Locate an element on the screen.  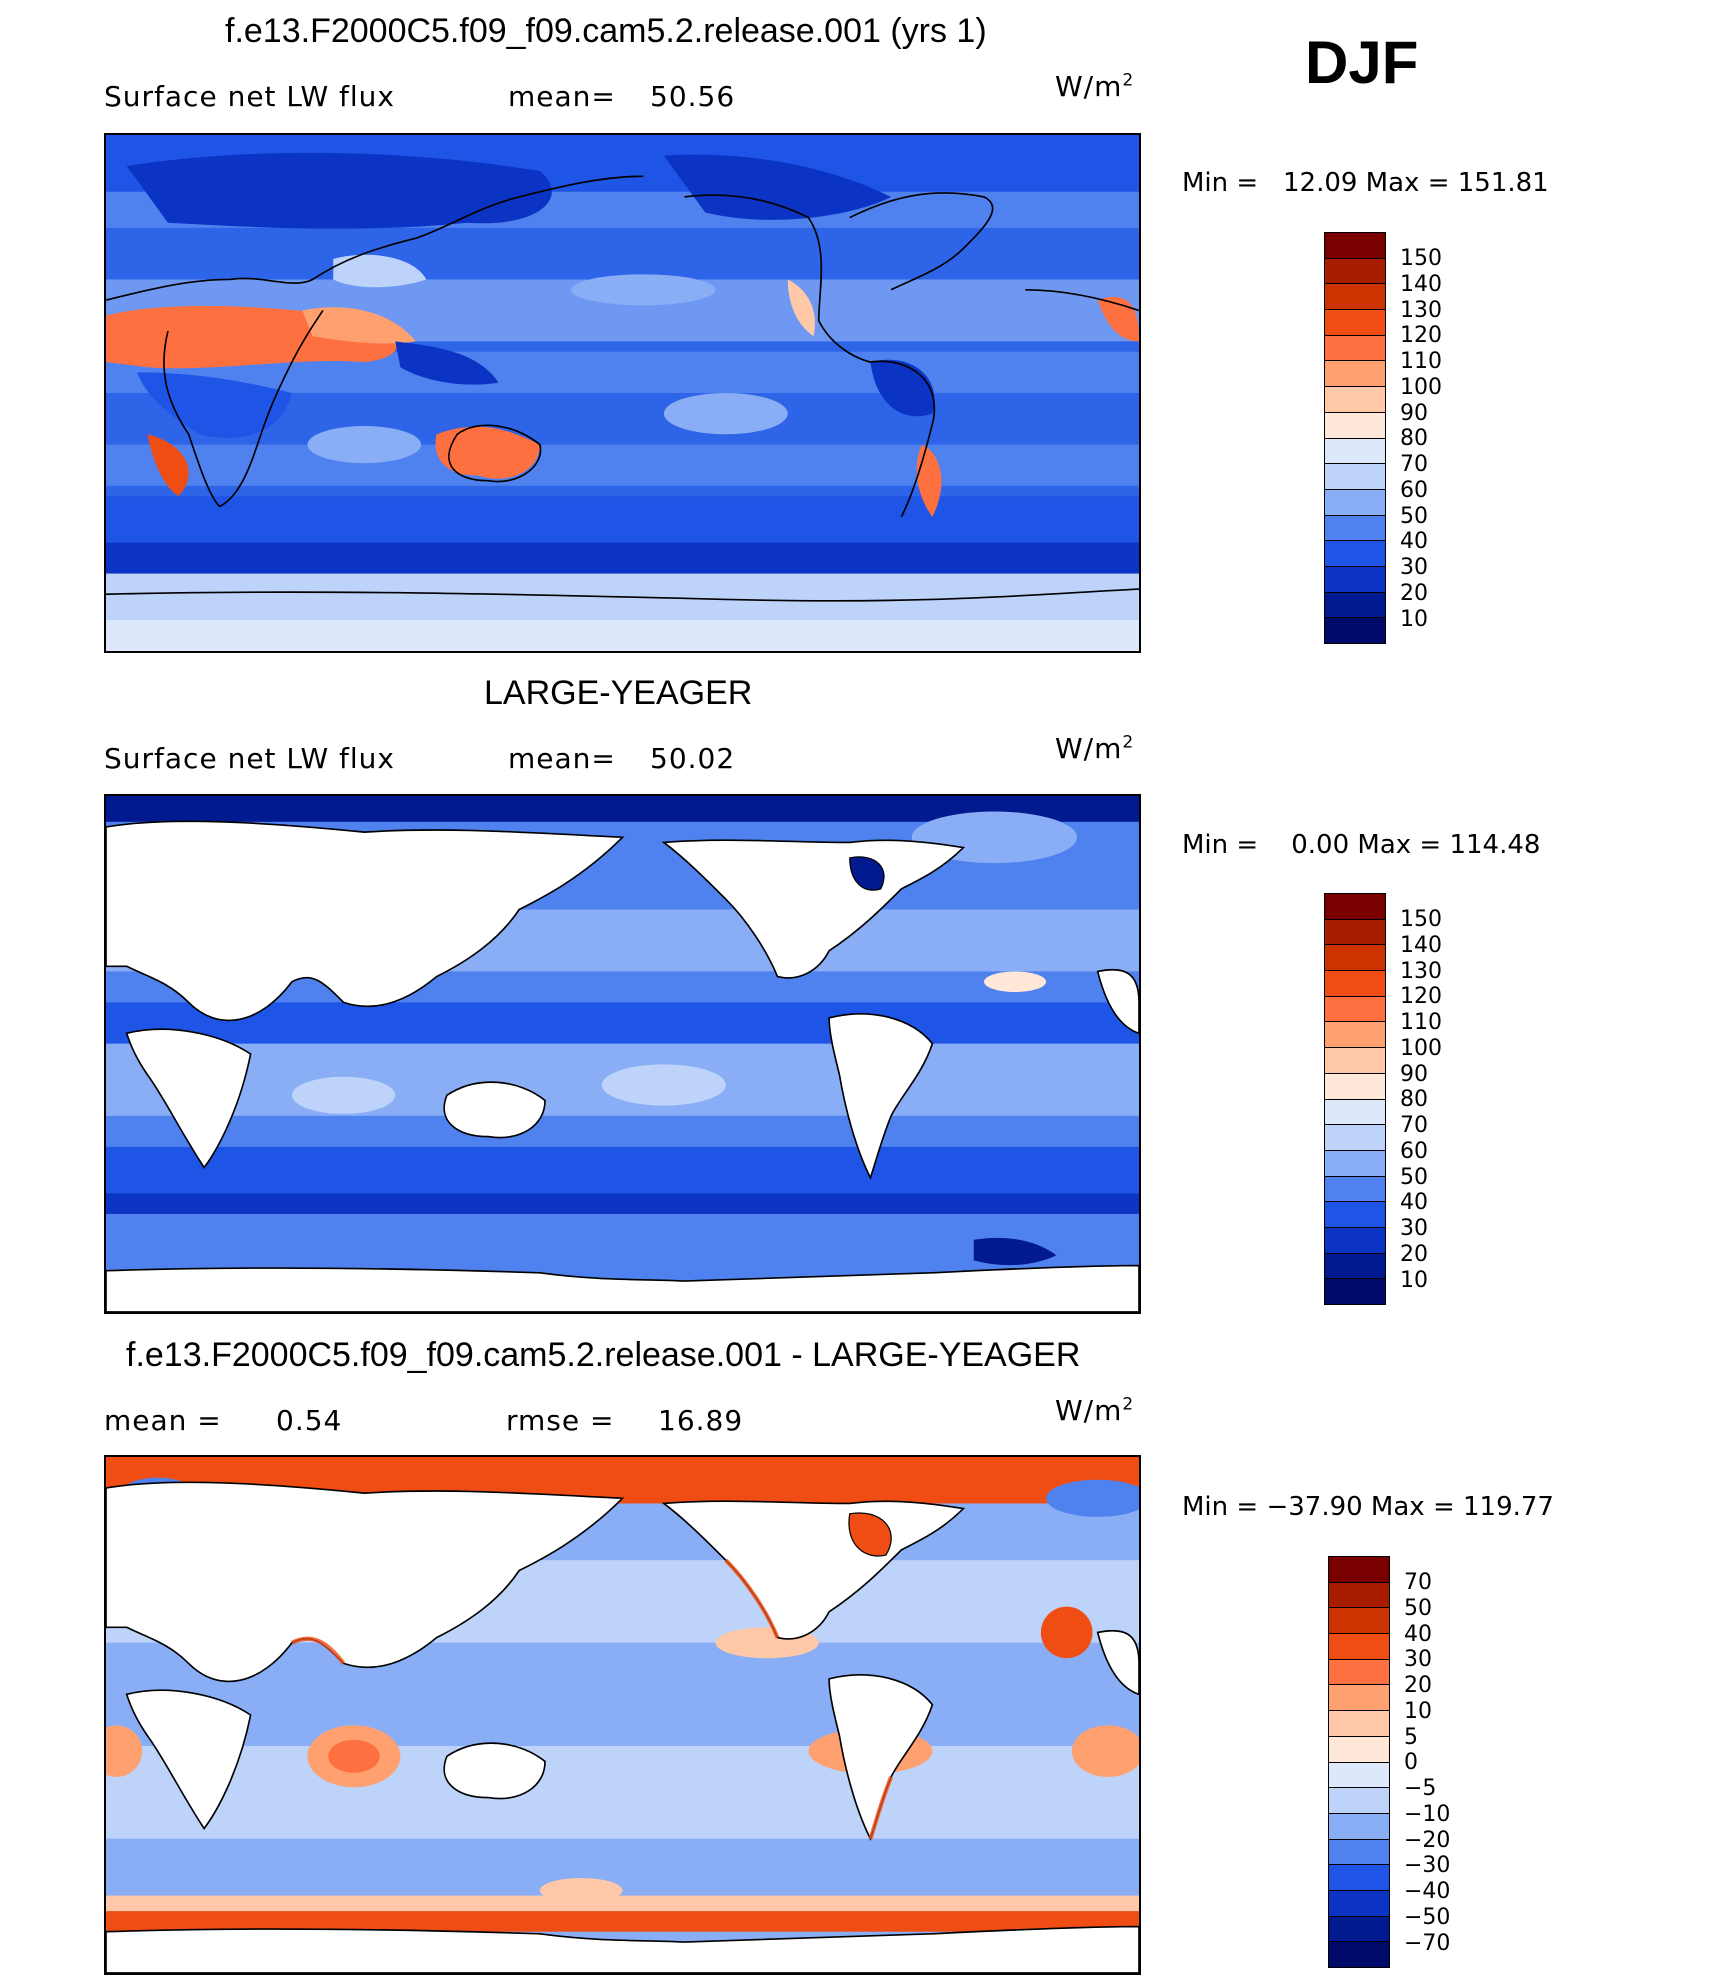
panel3-cbar-label: −70 is located at coordinates (1427, 1943).